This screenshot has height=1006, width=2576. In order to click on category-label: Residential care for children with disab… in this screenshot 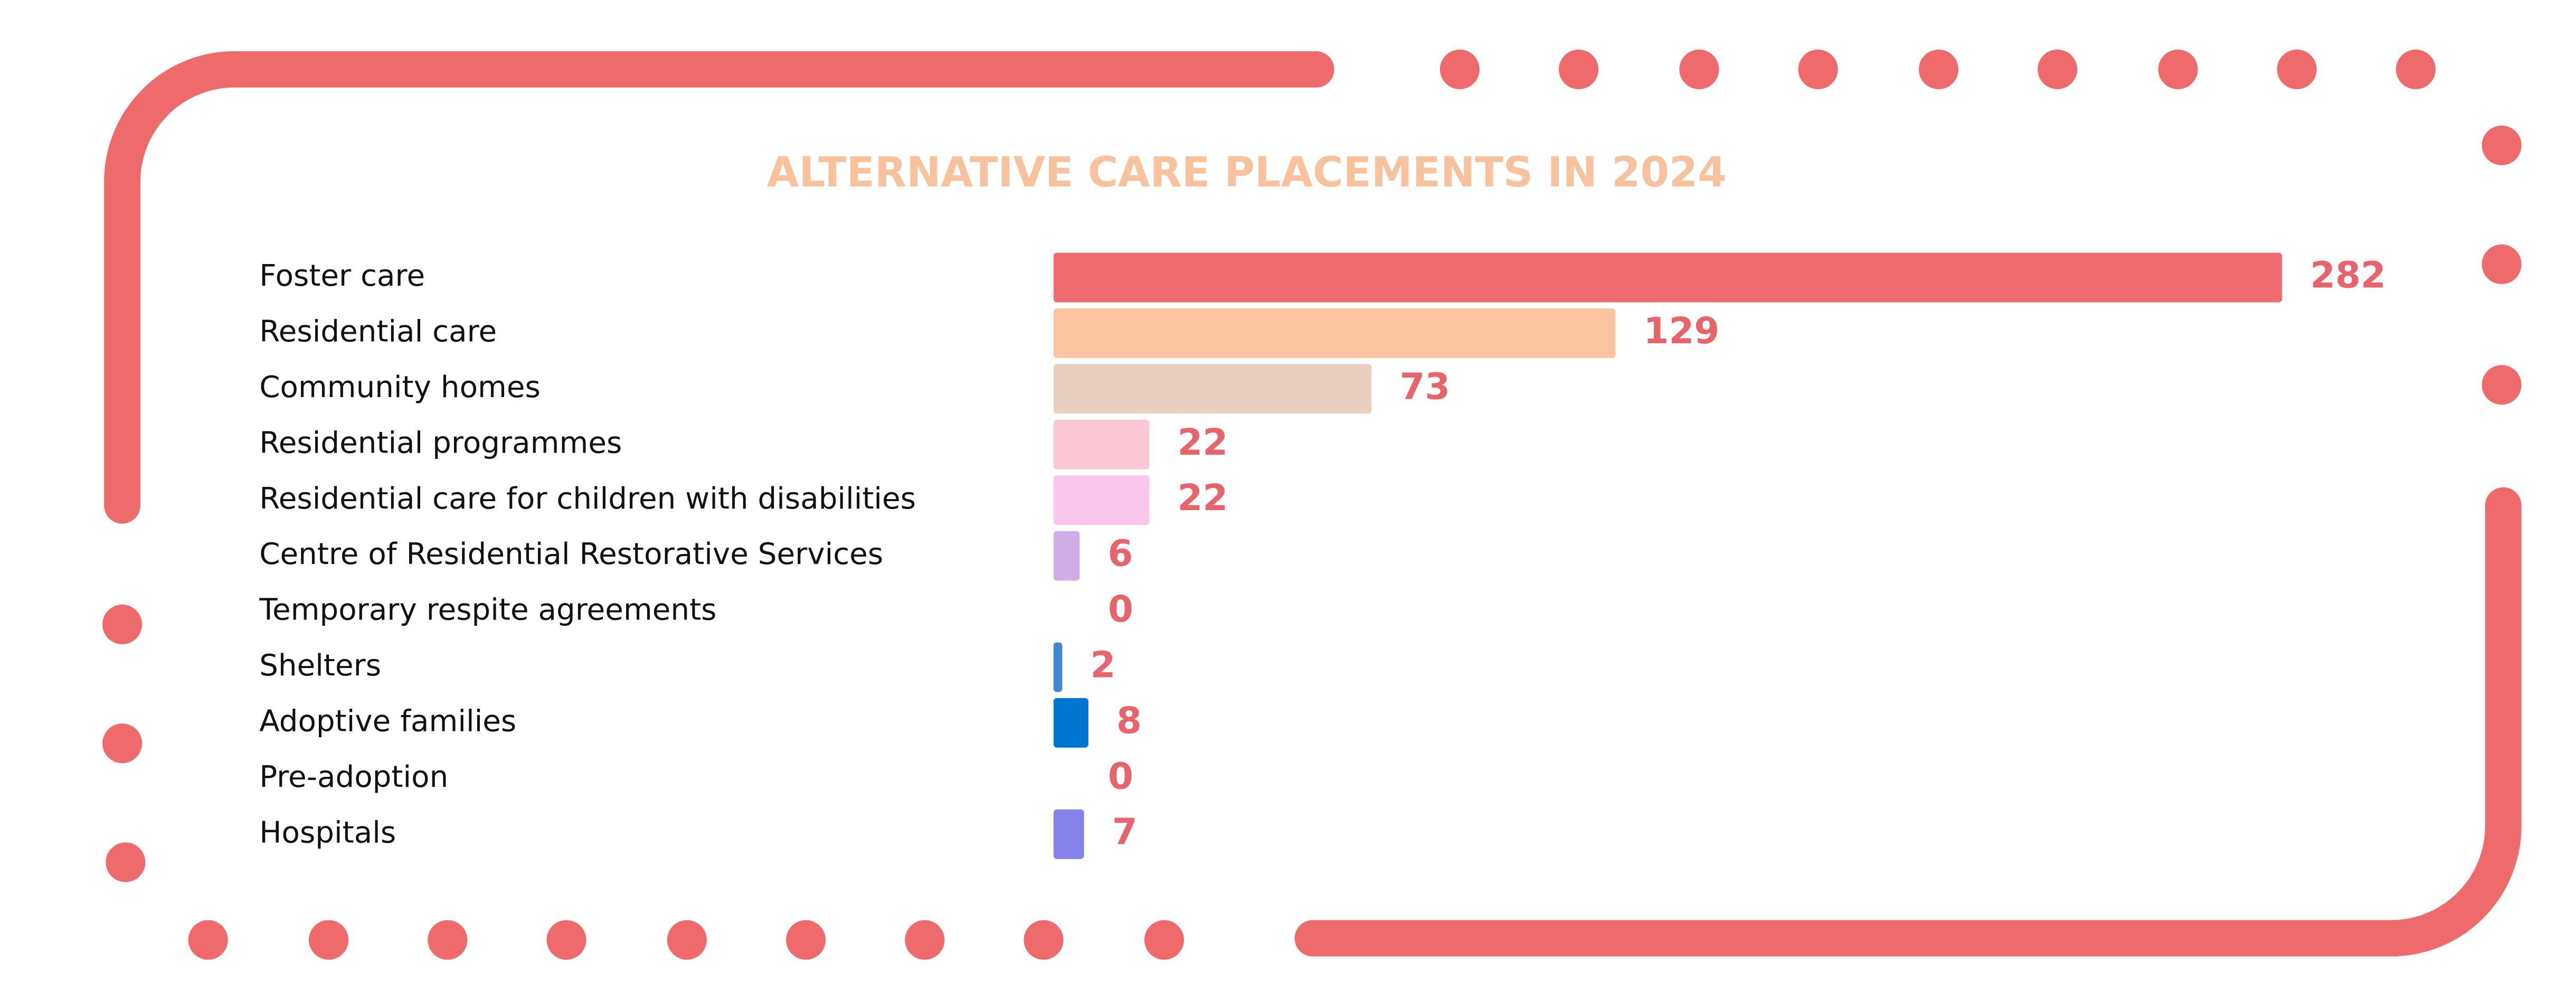, I will do `click(587, 499)`.